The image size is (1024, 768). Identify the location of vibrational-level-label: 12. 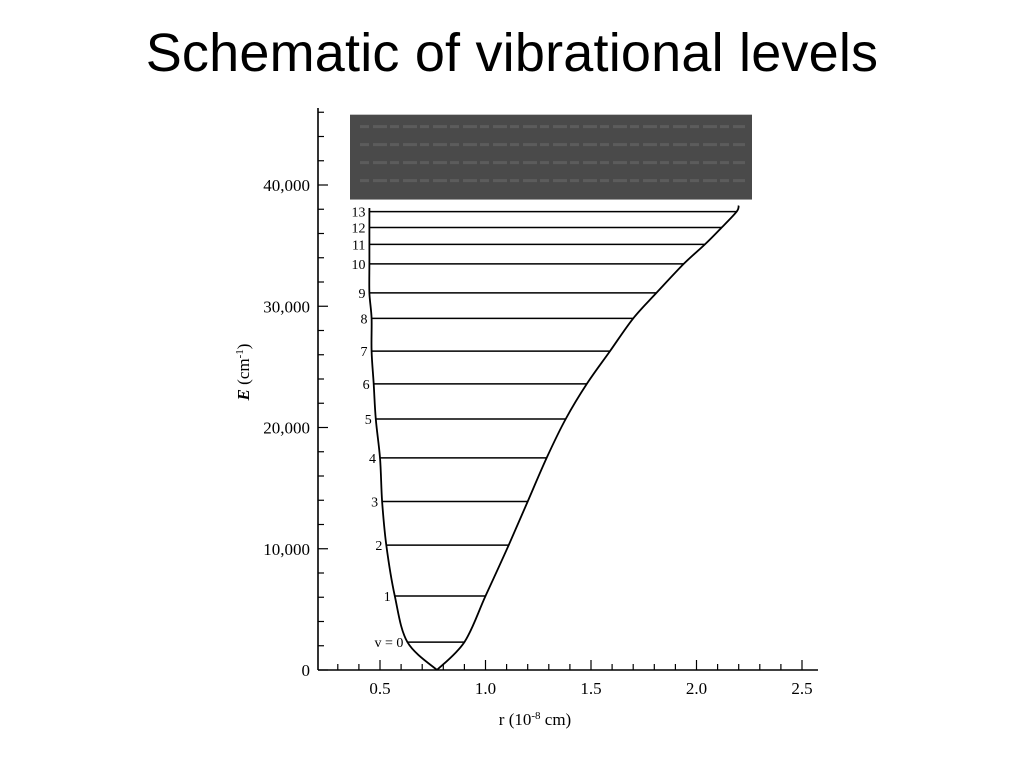
(358, 228).